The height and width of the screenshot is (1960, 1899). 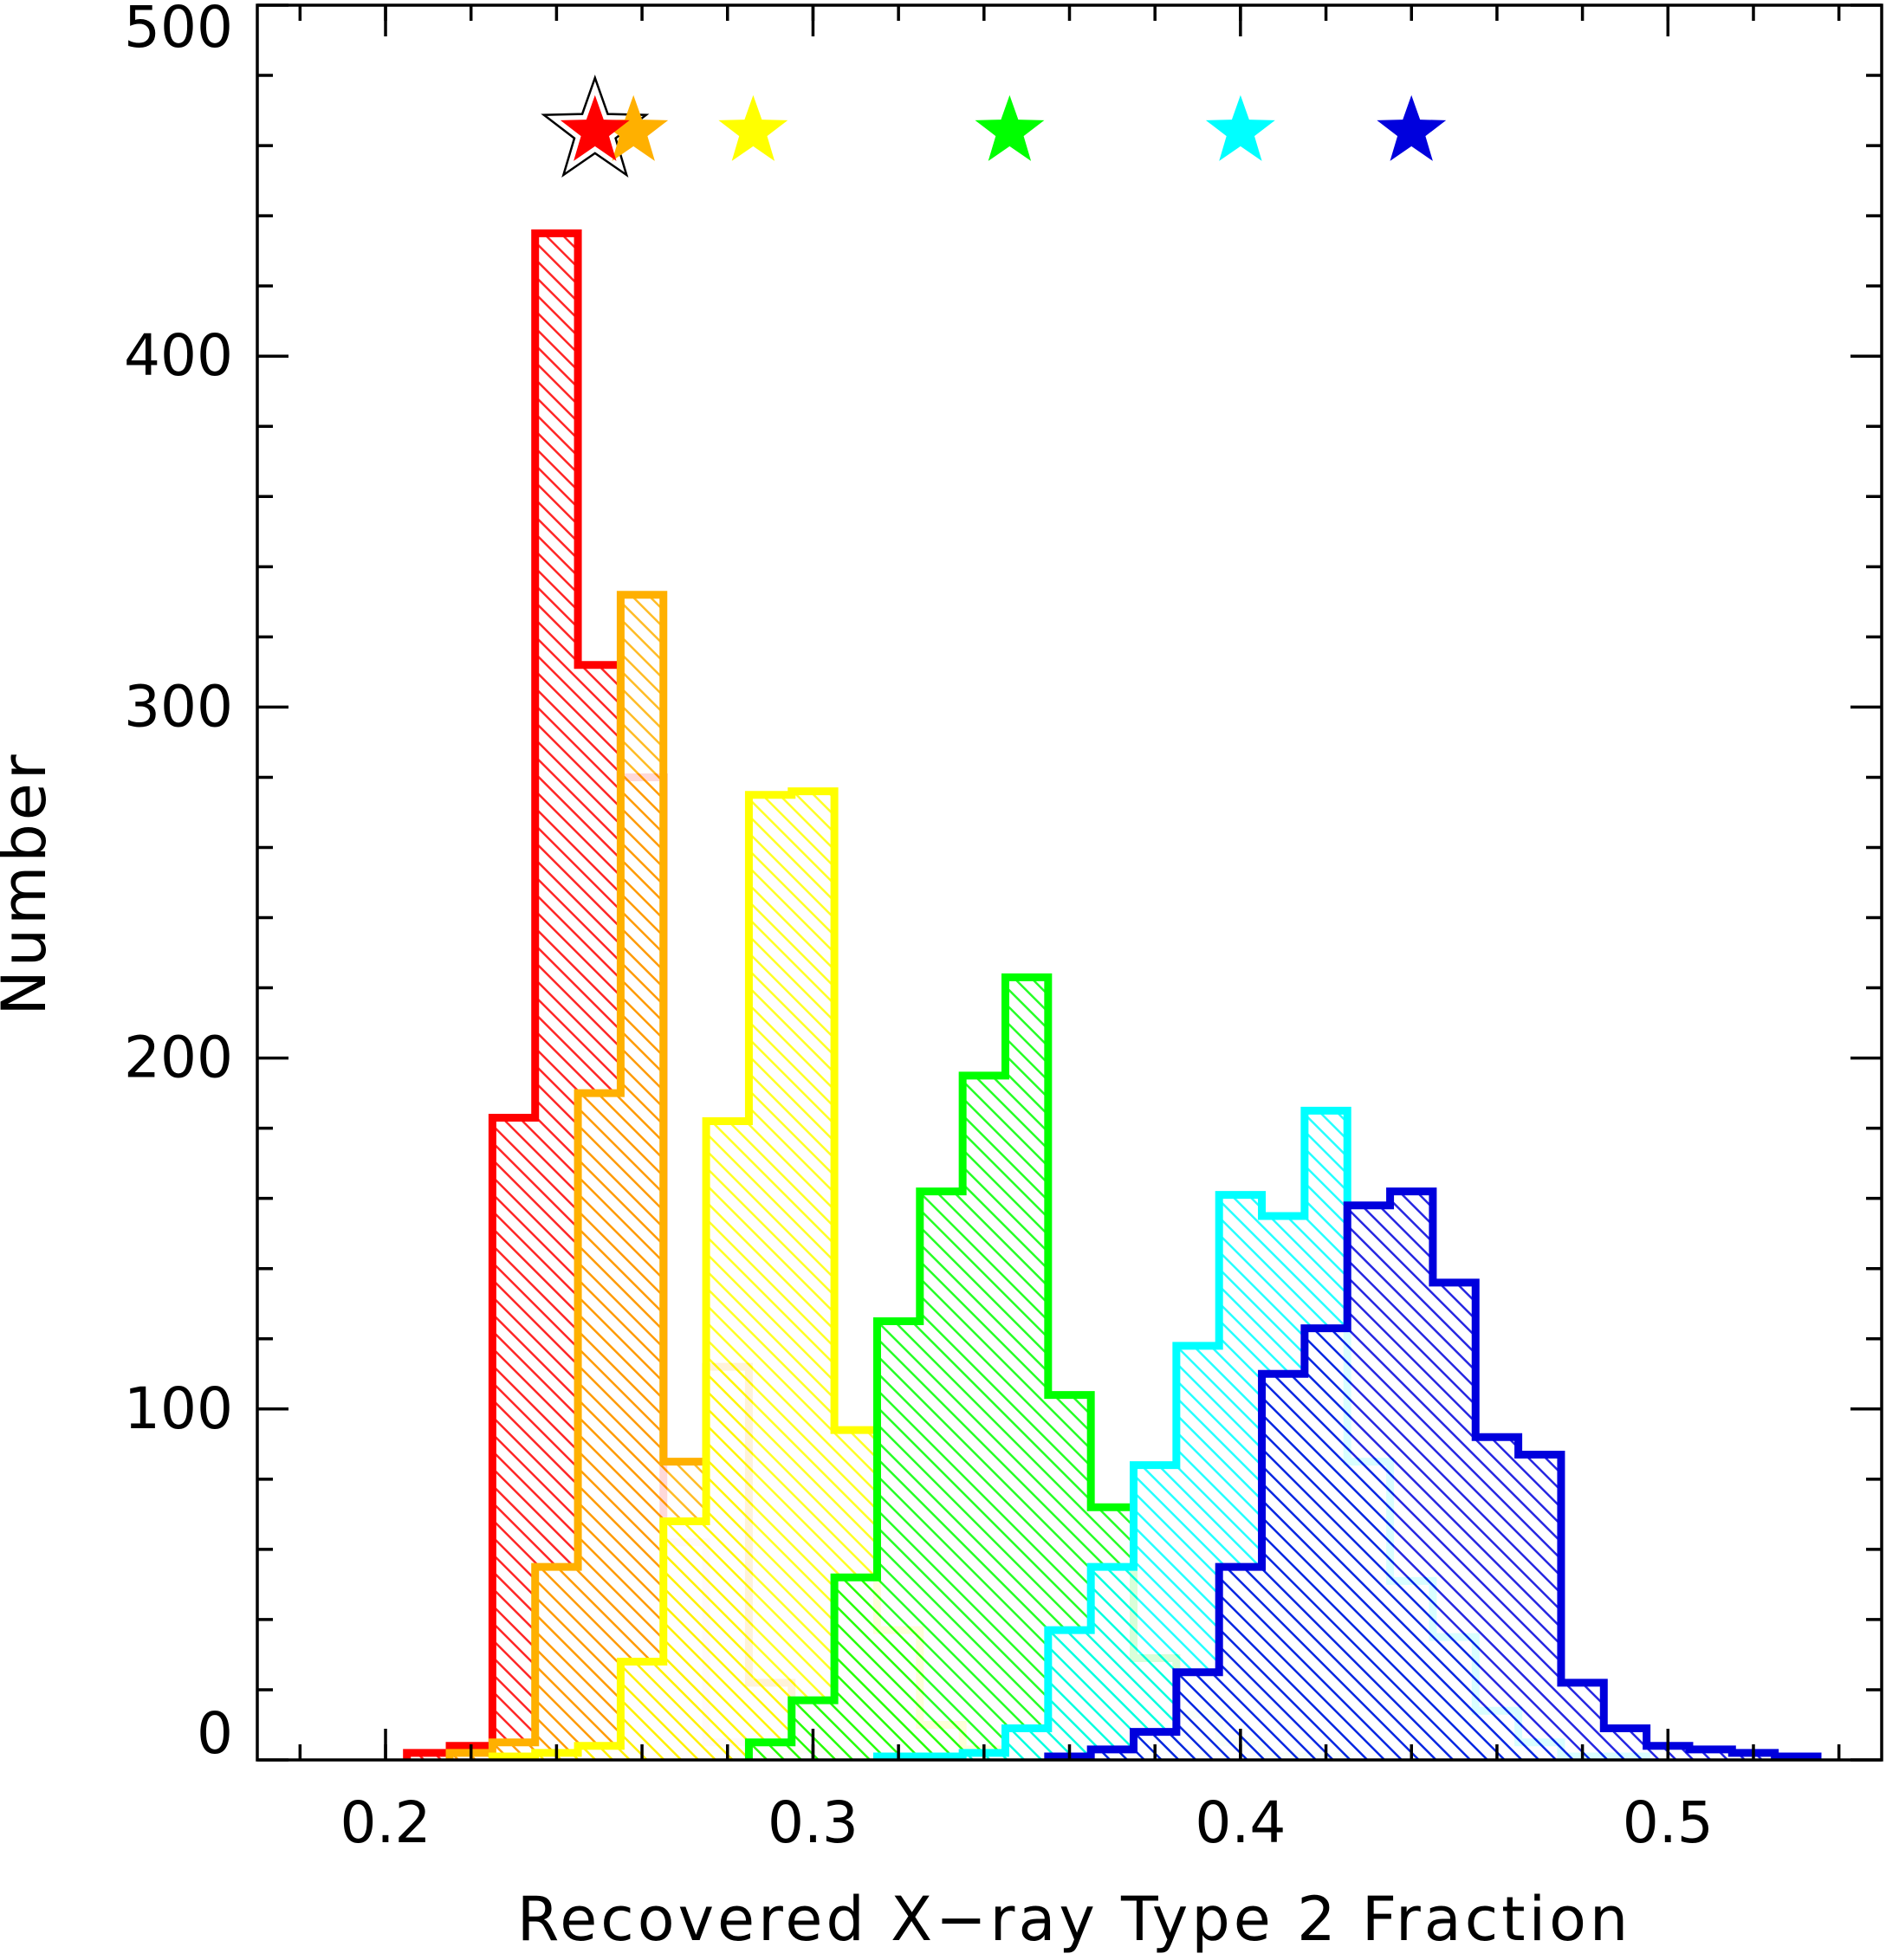 I want to click on histogram-fill, so click(x=1432, y=1475).